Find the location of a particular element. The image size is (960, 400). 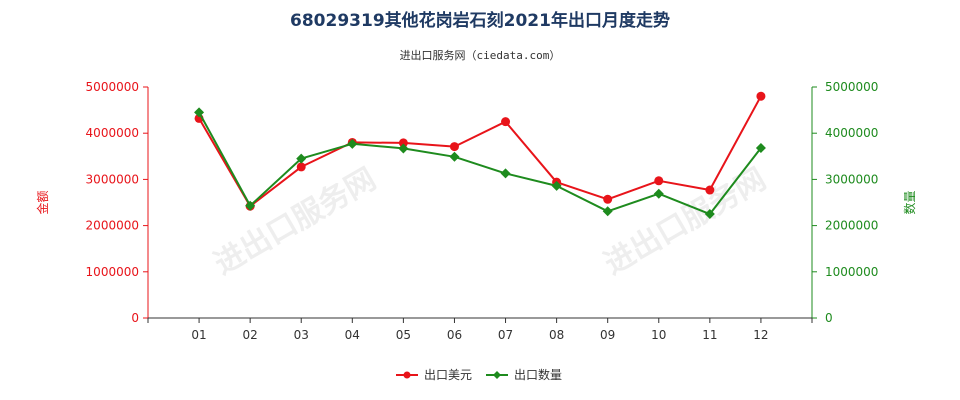

x-tick-label: 11 is located at coordinates (709, 335).